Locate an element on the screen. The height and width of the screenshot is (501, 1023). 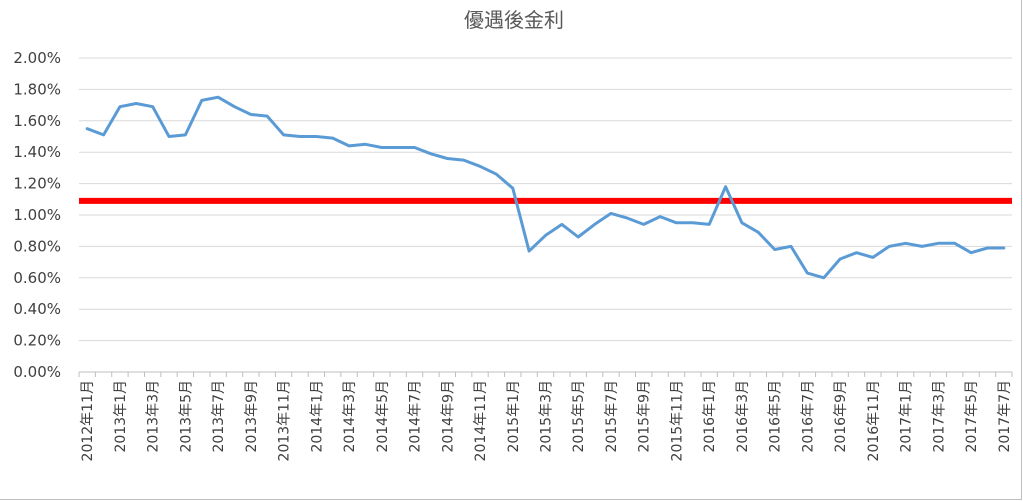
x-tick-label: 2016年7月 is located at coordinates (808, 416).